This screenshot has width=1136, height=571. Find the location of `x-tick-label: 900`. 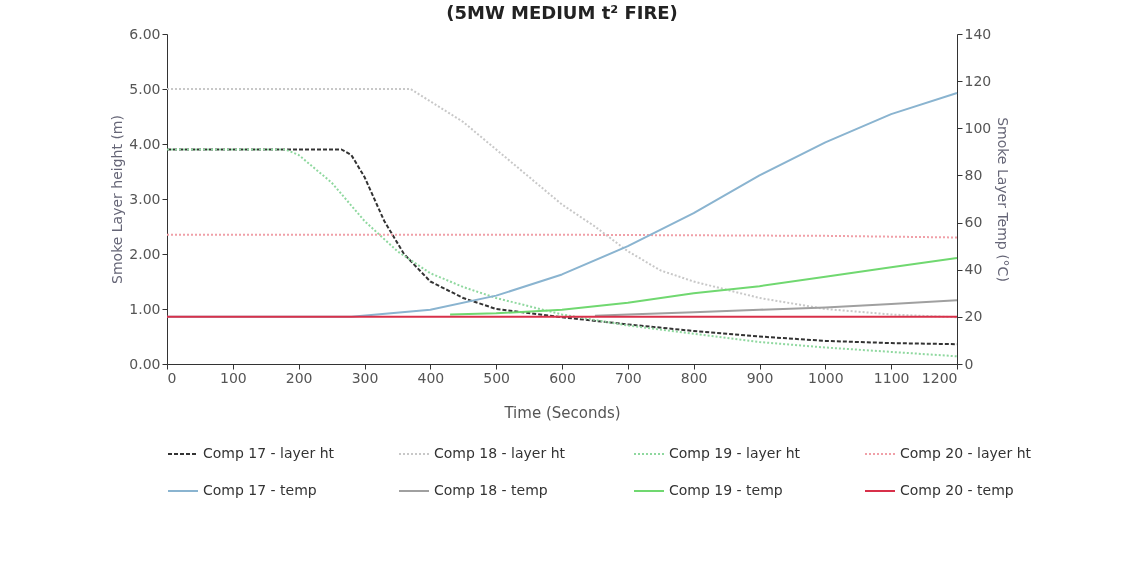

x-tick-label: 900 is located at coordinates (760, 377).